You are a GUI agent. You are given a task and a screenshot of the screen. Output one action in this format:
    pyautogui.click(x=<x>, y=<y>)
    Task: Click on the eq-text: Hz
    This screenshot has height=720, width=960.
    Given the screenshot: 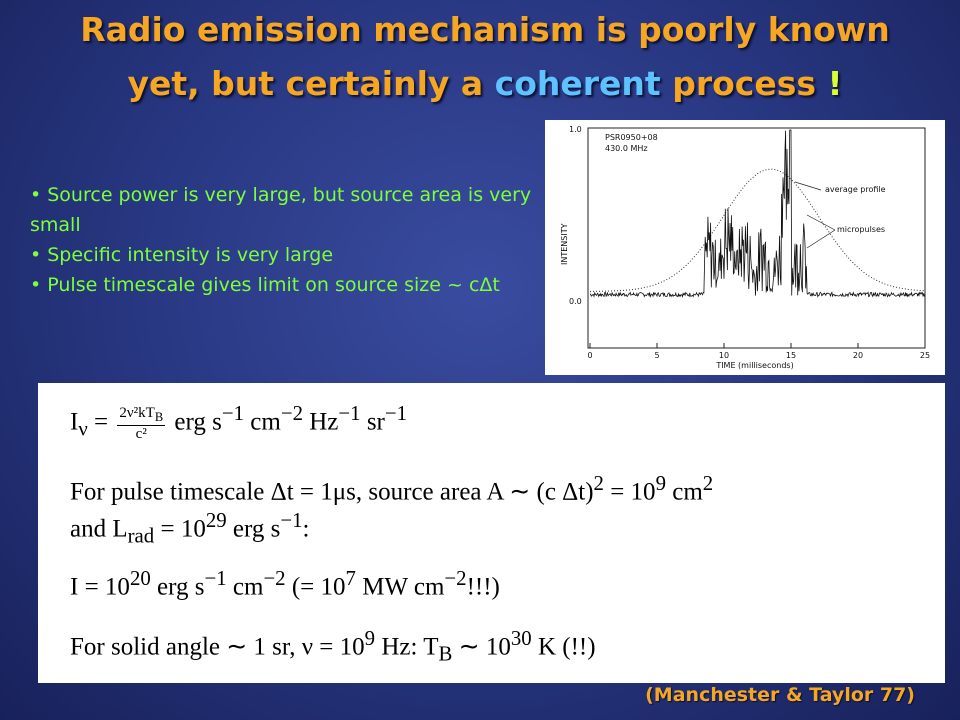 What is the action you would take?
    pyautogui.click(x=321, y=422)
    